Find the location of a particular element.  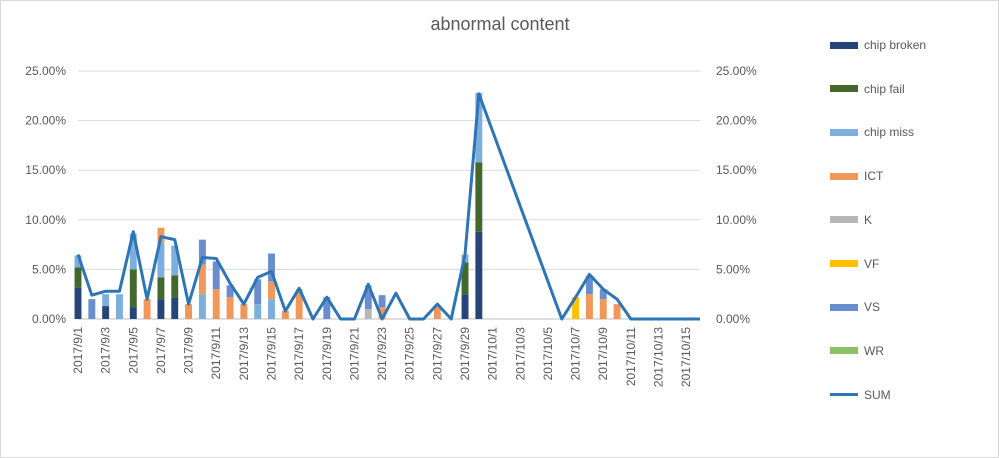

legend-item: chip broken is located at coordinates (878, 45).